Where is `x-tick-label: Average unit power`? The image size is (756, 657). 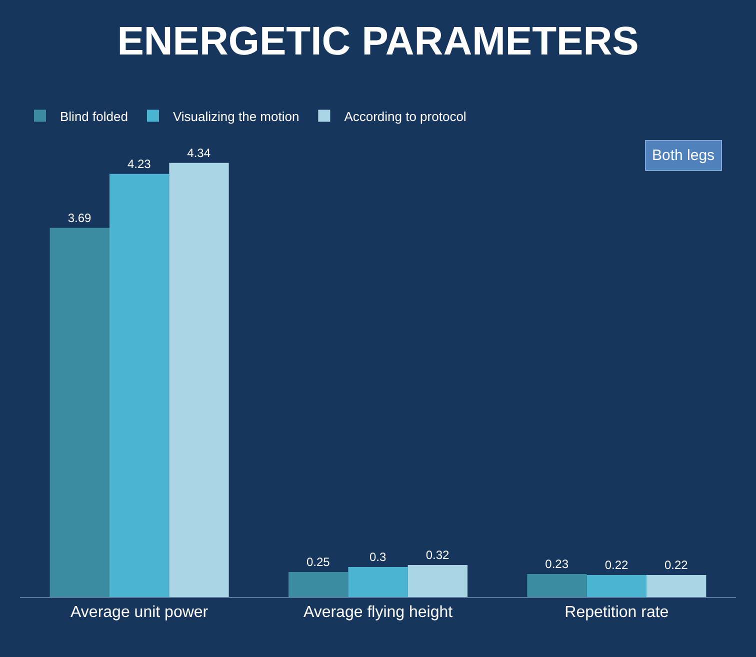 x-tick-label: Average unit power is located at coordinates (139, 613).